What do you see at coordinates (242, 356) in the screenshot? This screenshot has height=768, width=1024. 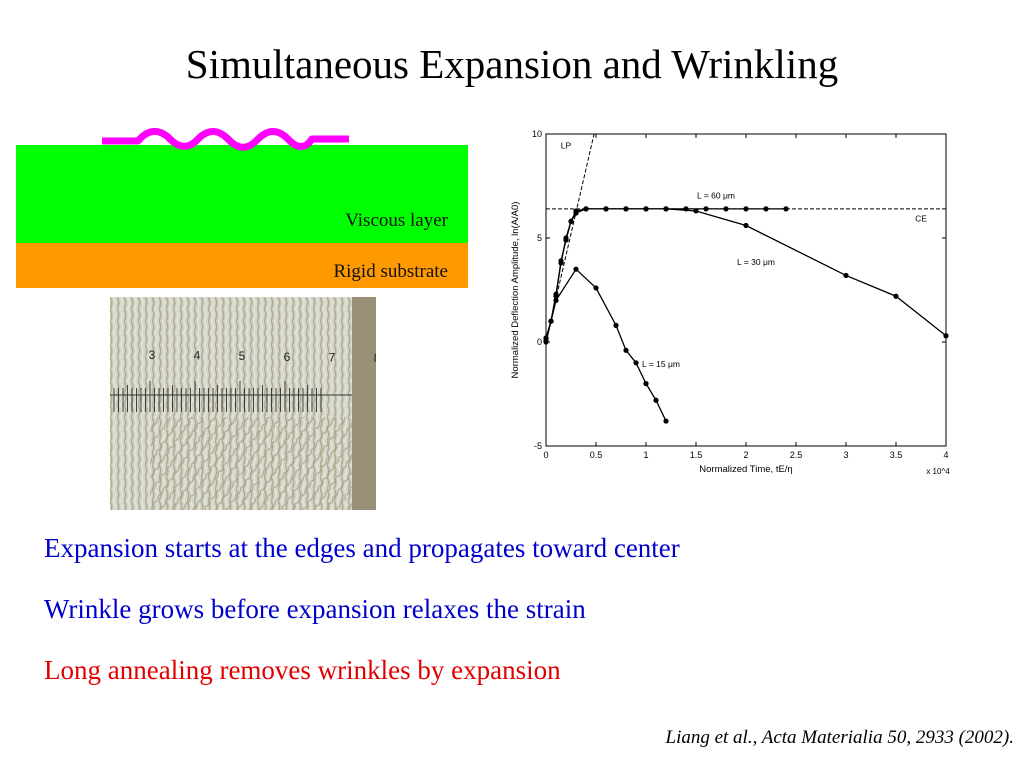 I see `ruler-number: 5` at bounding box center [242, 356].